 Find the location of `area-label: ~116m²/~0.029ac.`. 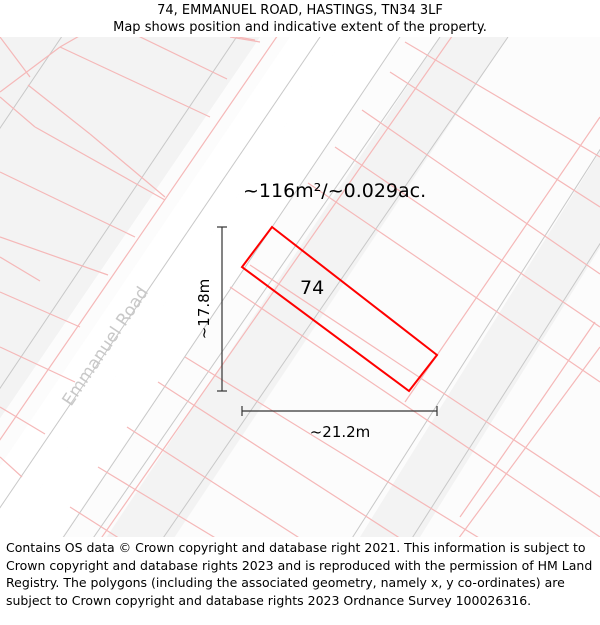

area-label: ~116m²/~0.029ac. is located at coordinates (334, 191).